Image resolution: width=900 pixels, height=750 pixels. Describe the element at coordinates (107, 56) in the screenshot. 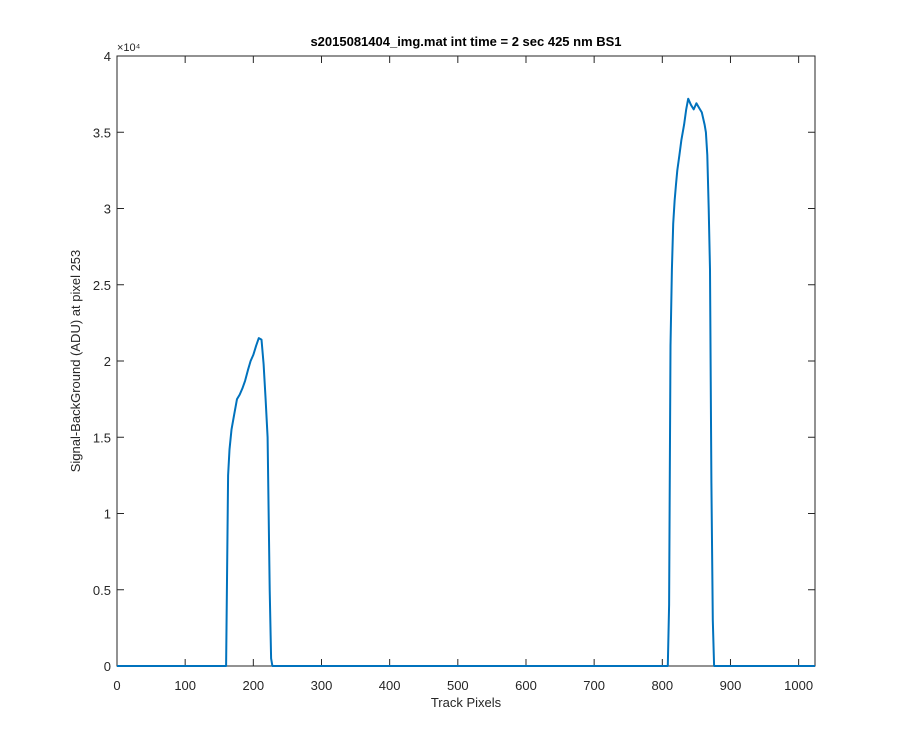

I see `y-tick-label: 4` at that location.